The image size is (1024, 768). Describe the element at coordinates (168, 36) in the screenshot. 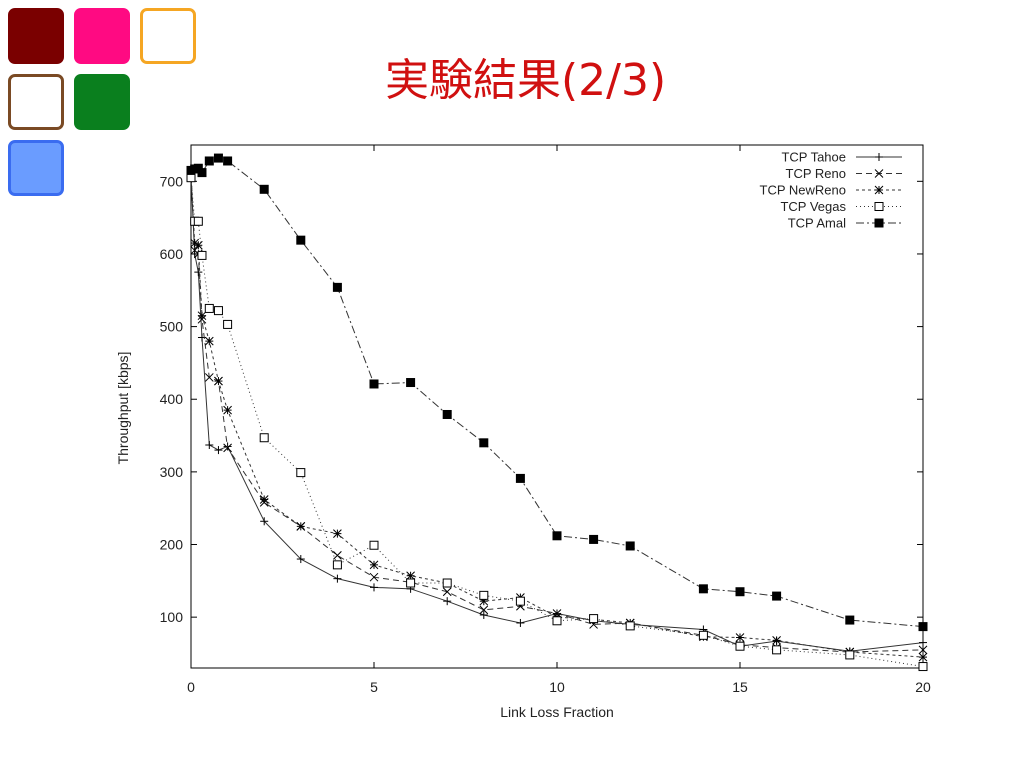

I see `tile-orange-outline` at that location.